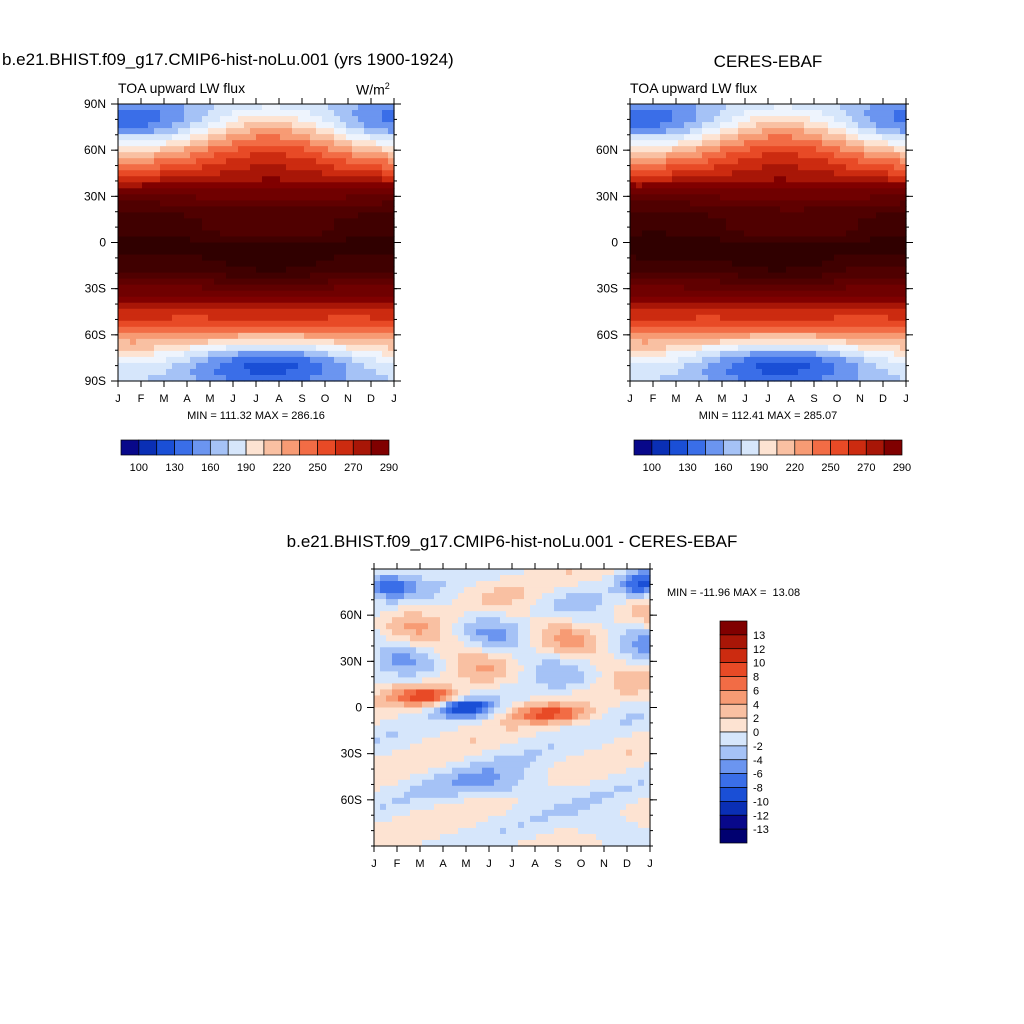 Image resolution: width=1024 pixels, height=1024 pixels. What do you see at coordinates (750, 447) in the screenshot?
I see `colorbar-swatch` at bounding box center [750, 447].